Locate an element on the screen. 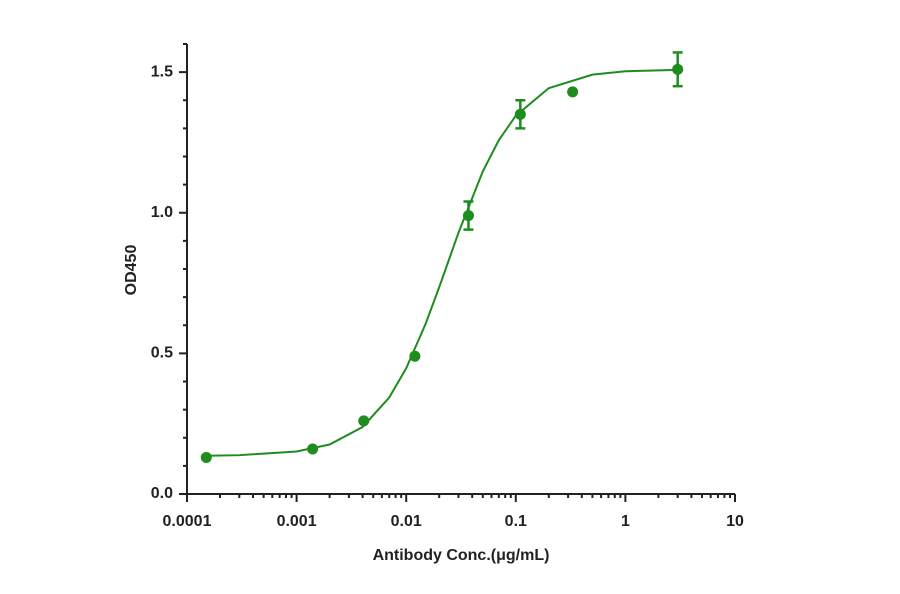  x-tick-label: 10 is located at coordinates (735, 521).